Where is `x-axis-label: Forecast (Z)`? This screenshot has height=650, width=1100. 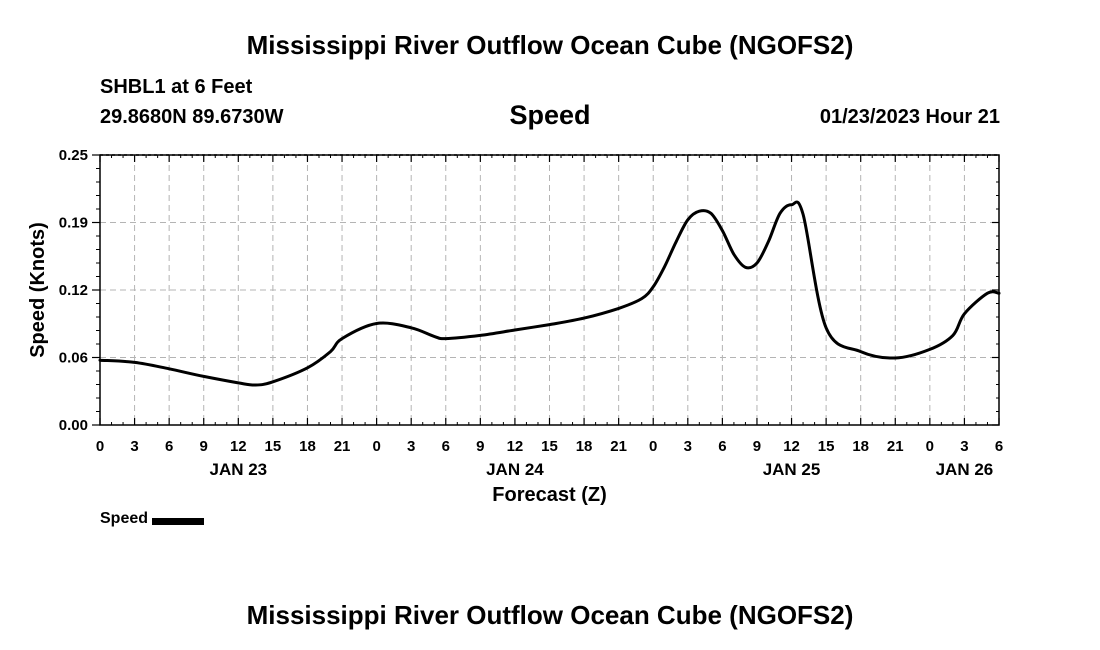 x-axis-label: Forecast (Z) is located at coordinates (549, 495).